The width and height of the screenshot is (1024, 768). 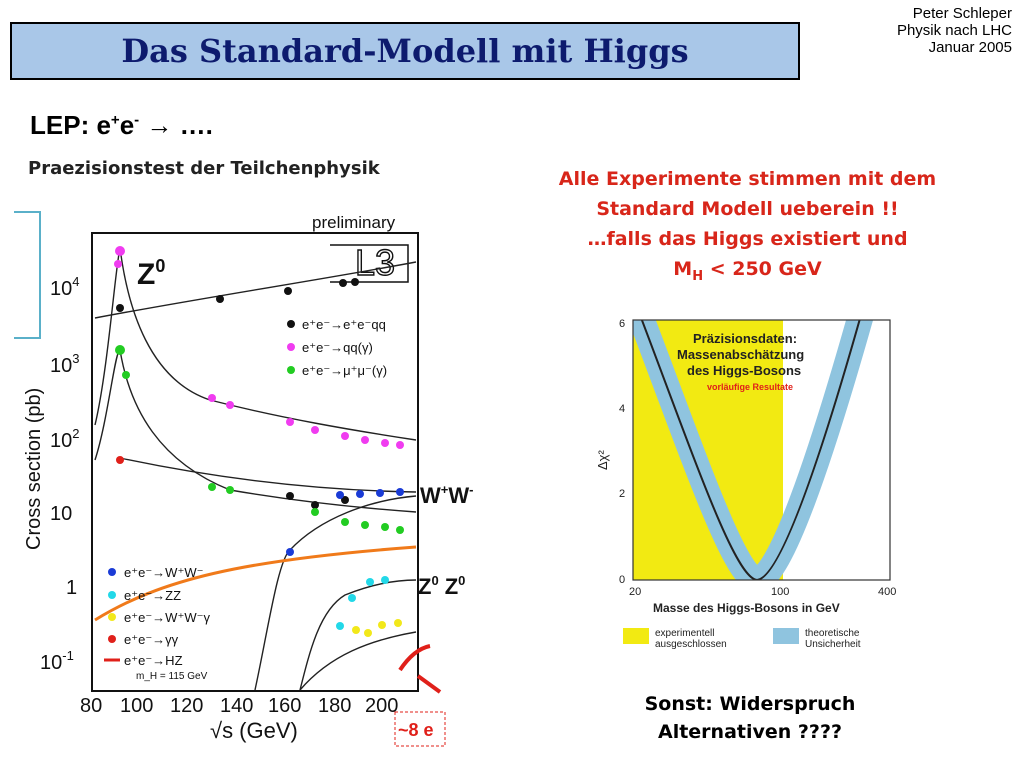 I want to click on legend-entry: e⁺e⁻→W⁺W⁻γ, so click(x=167, y=617).